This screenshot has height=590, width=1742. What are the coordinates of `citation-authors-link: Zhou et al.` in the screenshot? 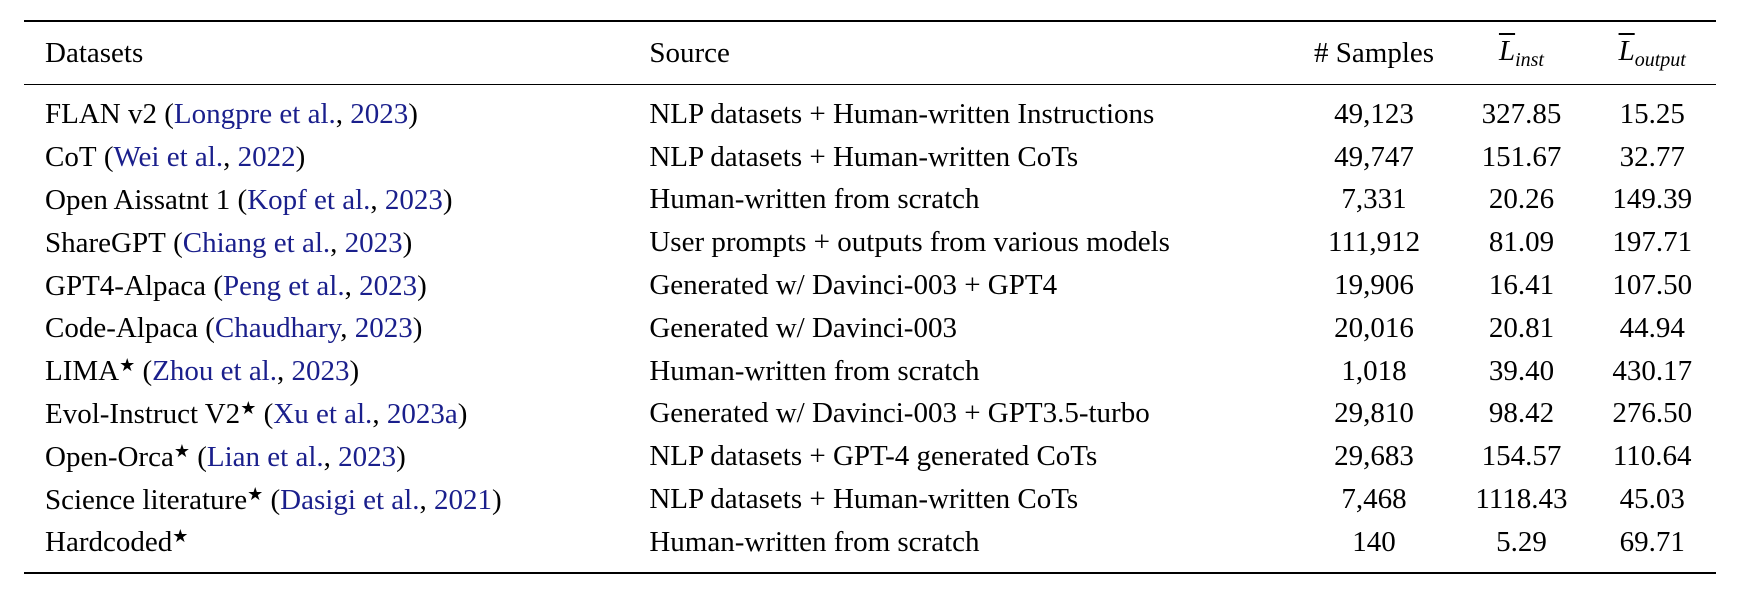 It's located at (214, 371).